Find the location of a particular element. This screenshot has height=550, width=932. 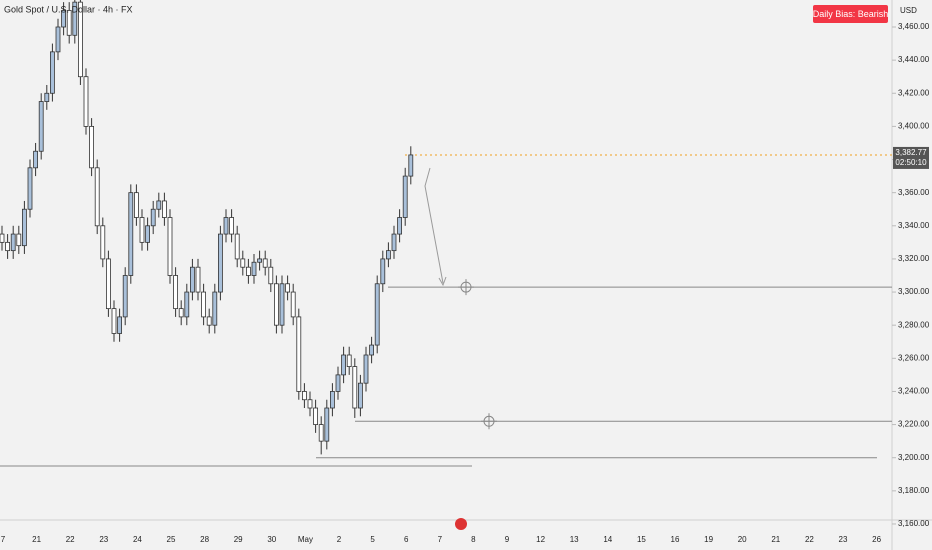

event-icon is located at coordinates (461, 524).